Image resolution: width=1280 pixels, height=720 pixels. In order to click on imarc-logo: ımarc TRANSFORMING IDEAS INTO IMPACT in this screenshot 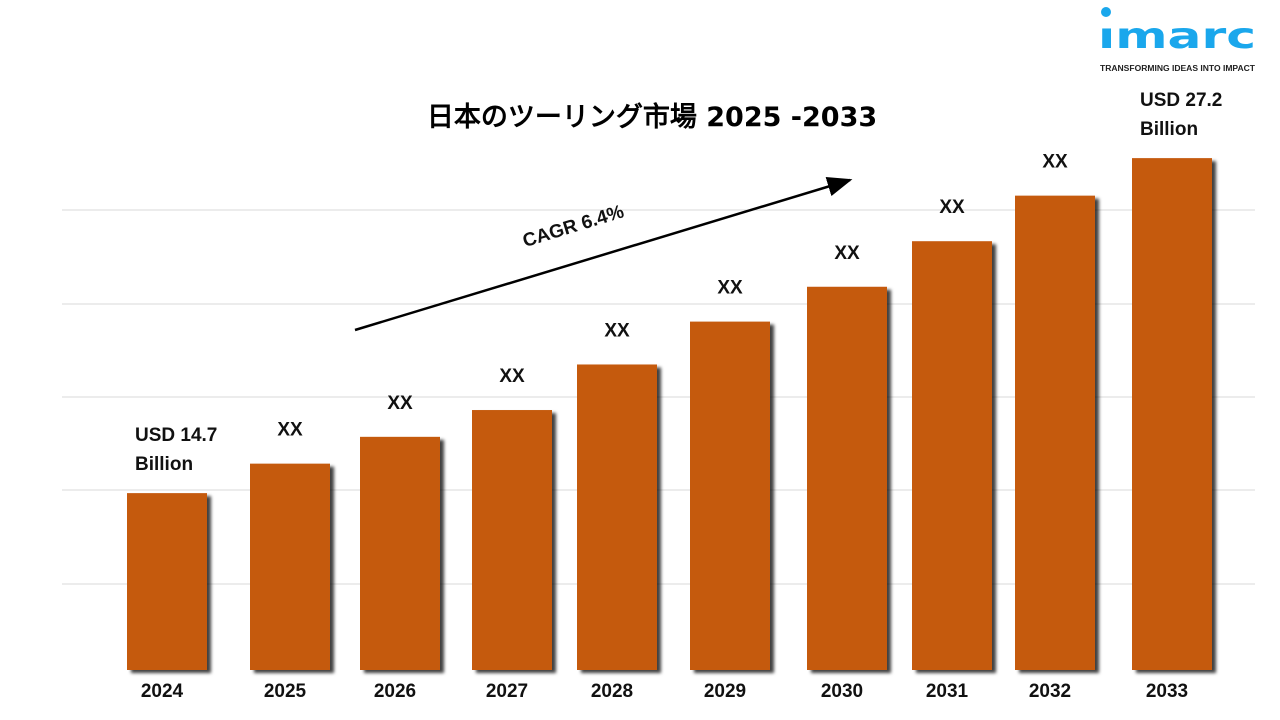, I will do `click(1177, 40)`.